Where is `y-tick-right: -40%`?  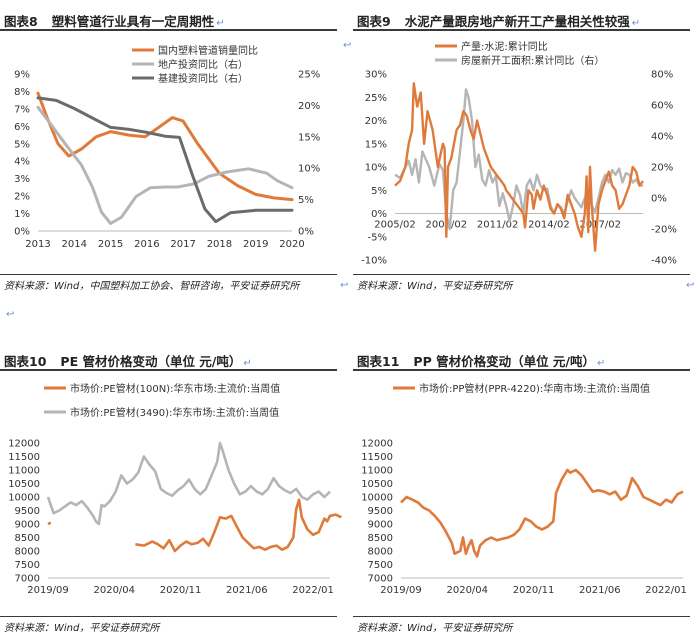
y-tick-right: -40% is located at coordinates (664, 261).